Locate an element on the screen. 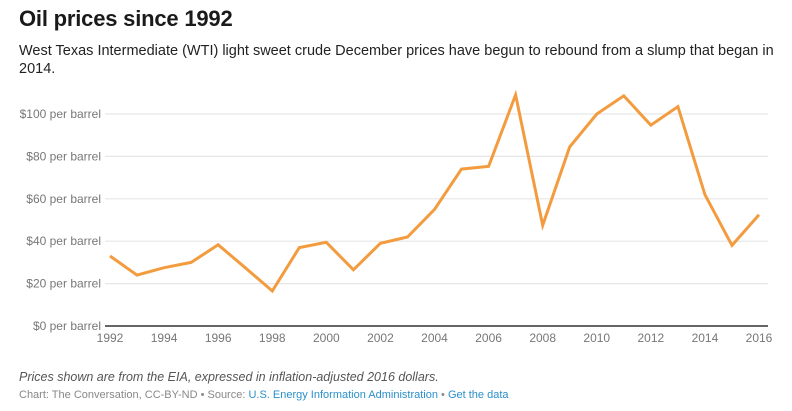 The height and width of the screenshot is (411, 792). chart-title: Oil prices since 1992 is located at coordinates (126, 18).